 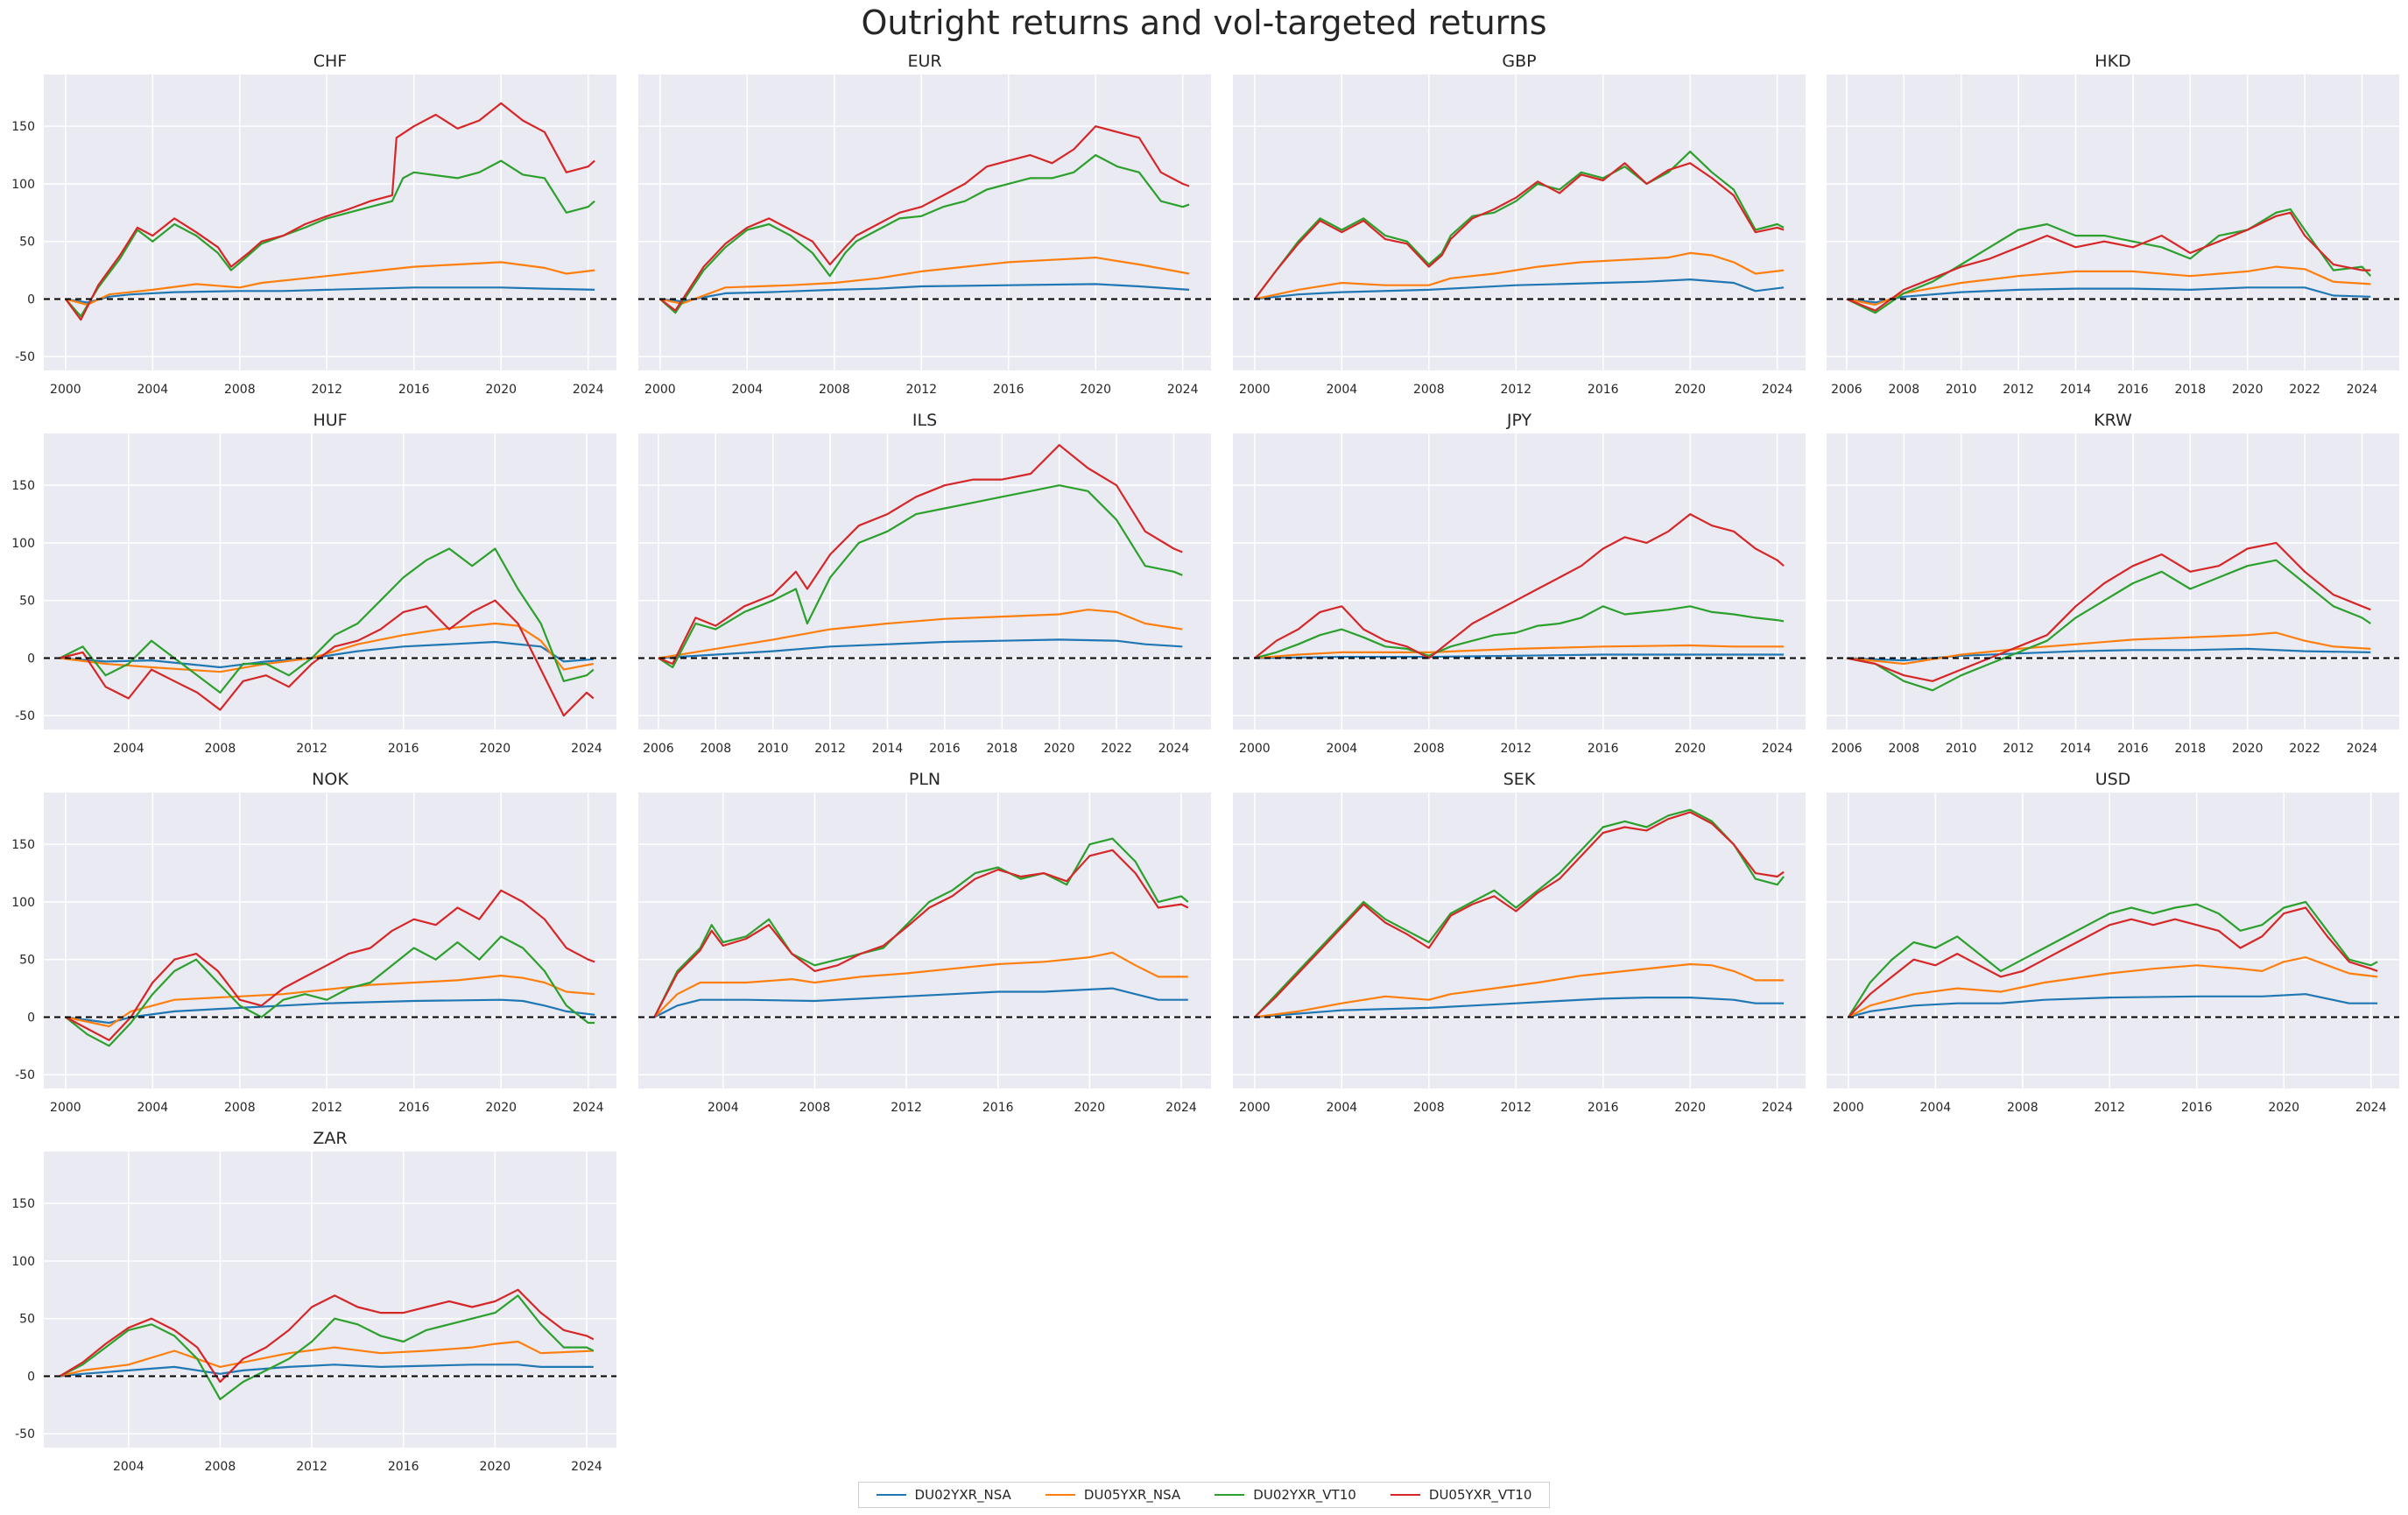 What do you see at coordinates (1480, 1495) in the screenshot?
I see `legend-label: DU05YXR_VT10` at bounding box center [1480, 1495].